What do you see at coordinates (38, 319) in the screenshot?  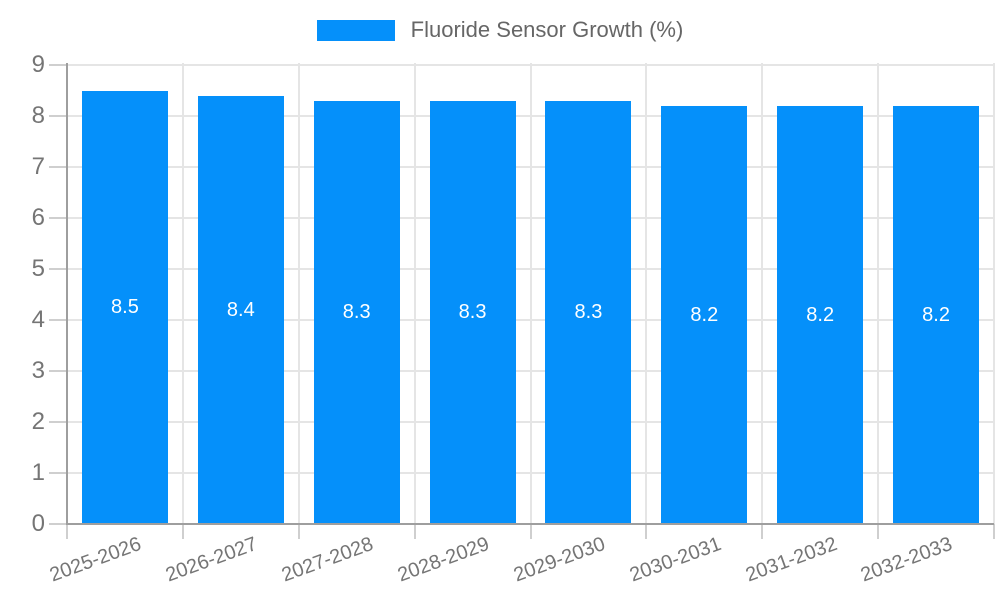 I see `y-tick-label: 4` at bounding box center [38, 319].